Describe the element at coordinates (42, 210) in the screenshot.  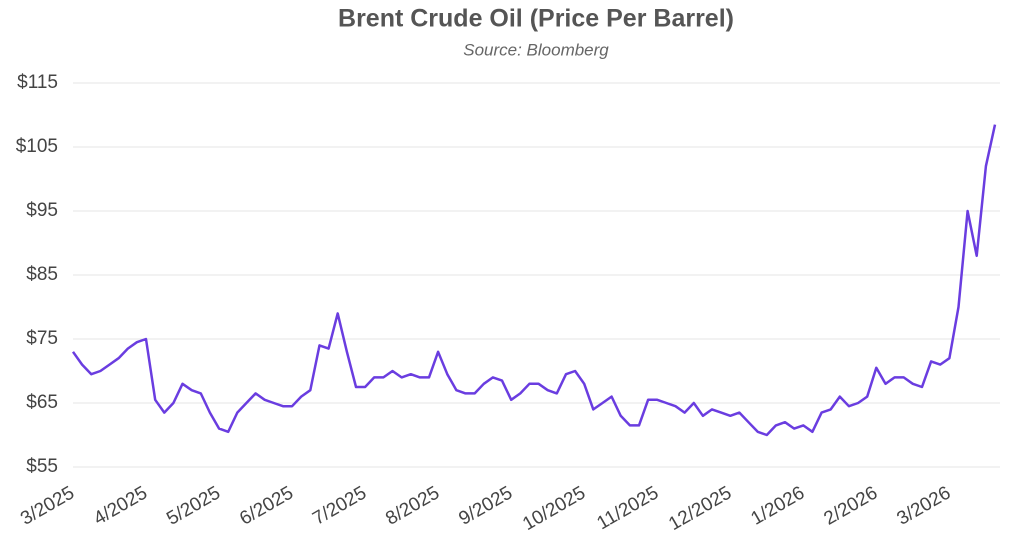
I see `y-tick-label: $95` at that location.